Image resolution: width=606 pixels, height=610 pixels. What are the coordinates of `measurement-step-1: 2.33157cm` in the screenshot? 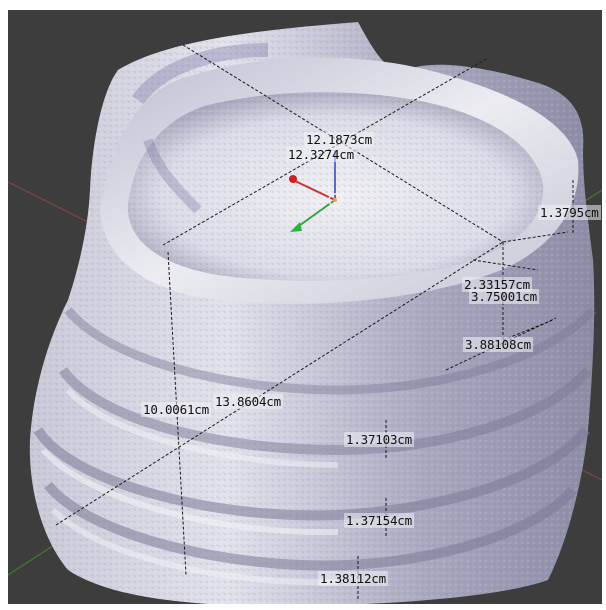 It's located at (497, 284).